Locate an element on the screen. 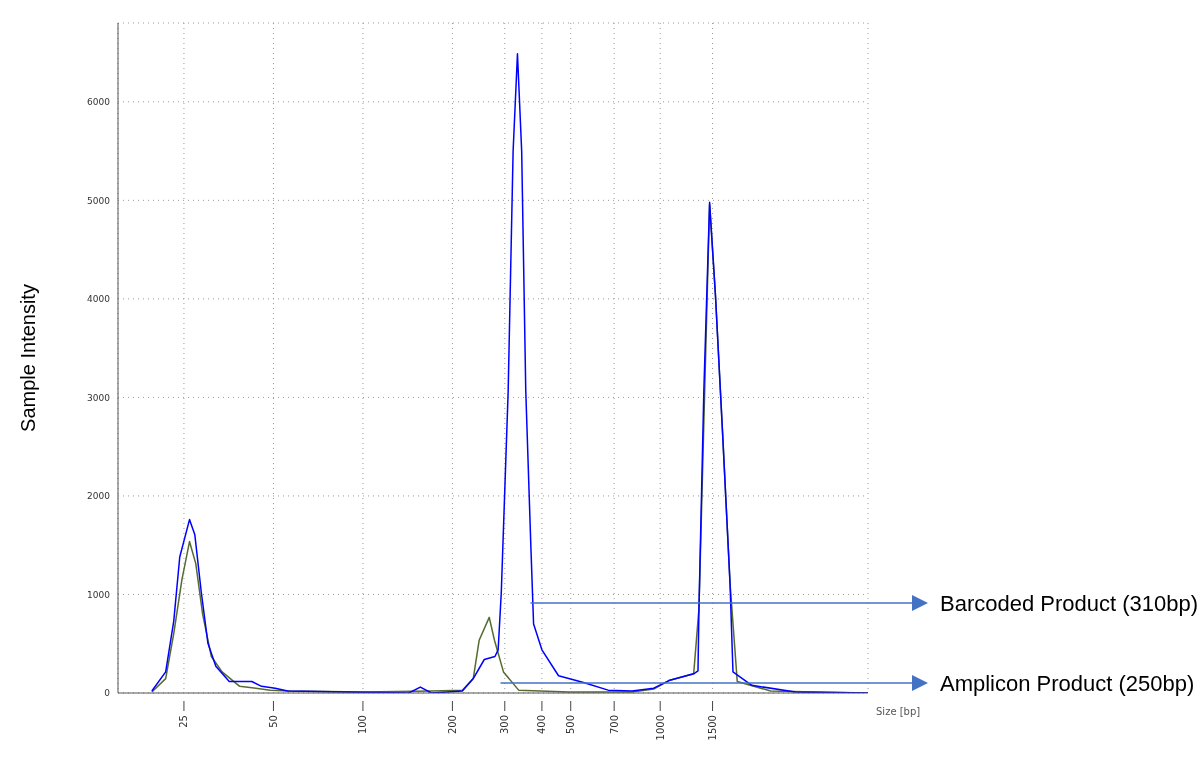 The height and width of the screenshot is (762, 1203). x-tick-label: 400 is located at coordinates (542, 725).